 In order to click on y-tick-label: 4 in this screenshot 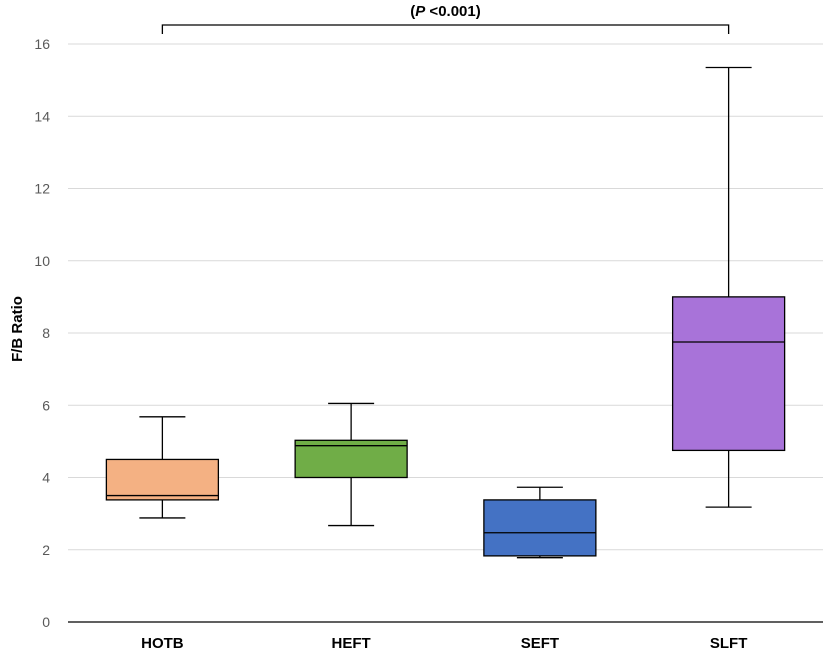, I will do `click(46, 478)`.